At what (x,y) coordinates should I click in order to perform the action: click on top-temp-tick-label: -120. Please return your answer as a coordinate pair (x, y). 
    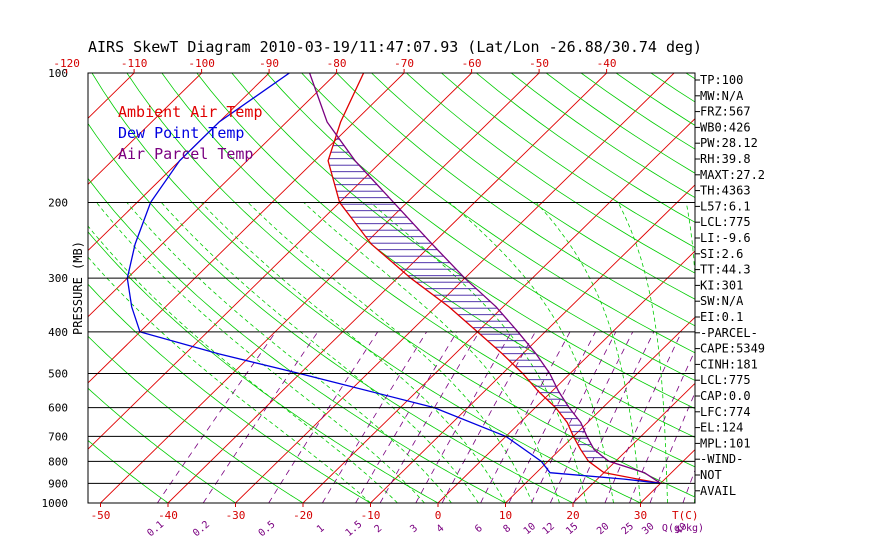
    Looking at the image, I should click on (66, 63).